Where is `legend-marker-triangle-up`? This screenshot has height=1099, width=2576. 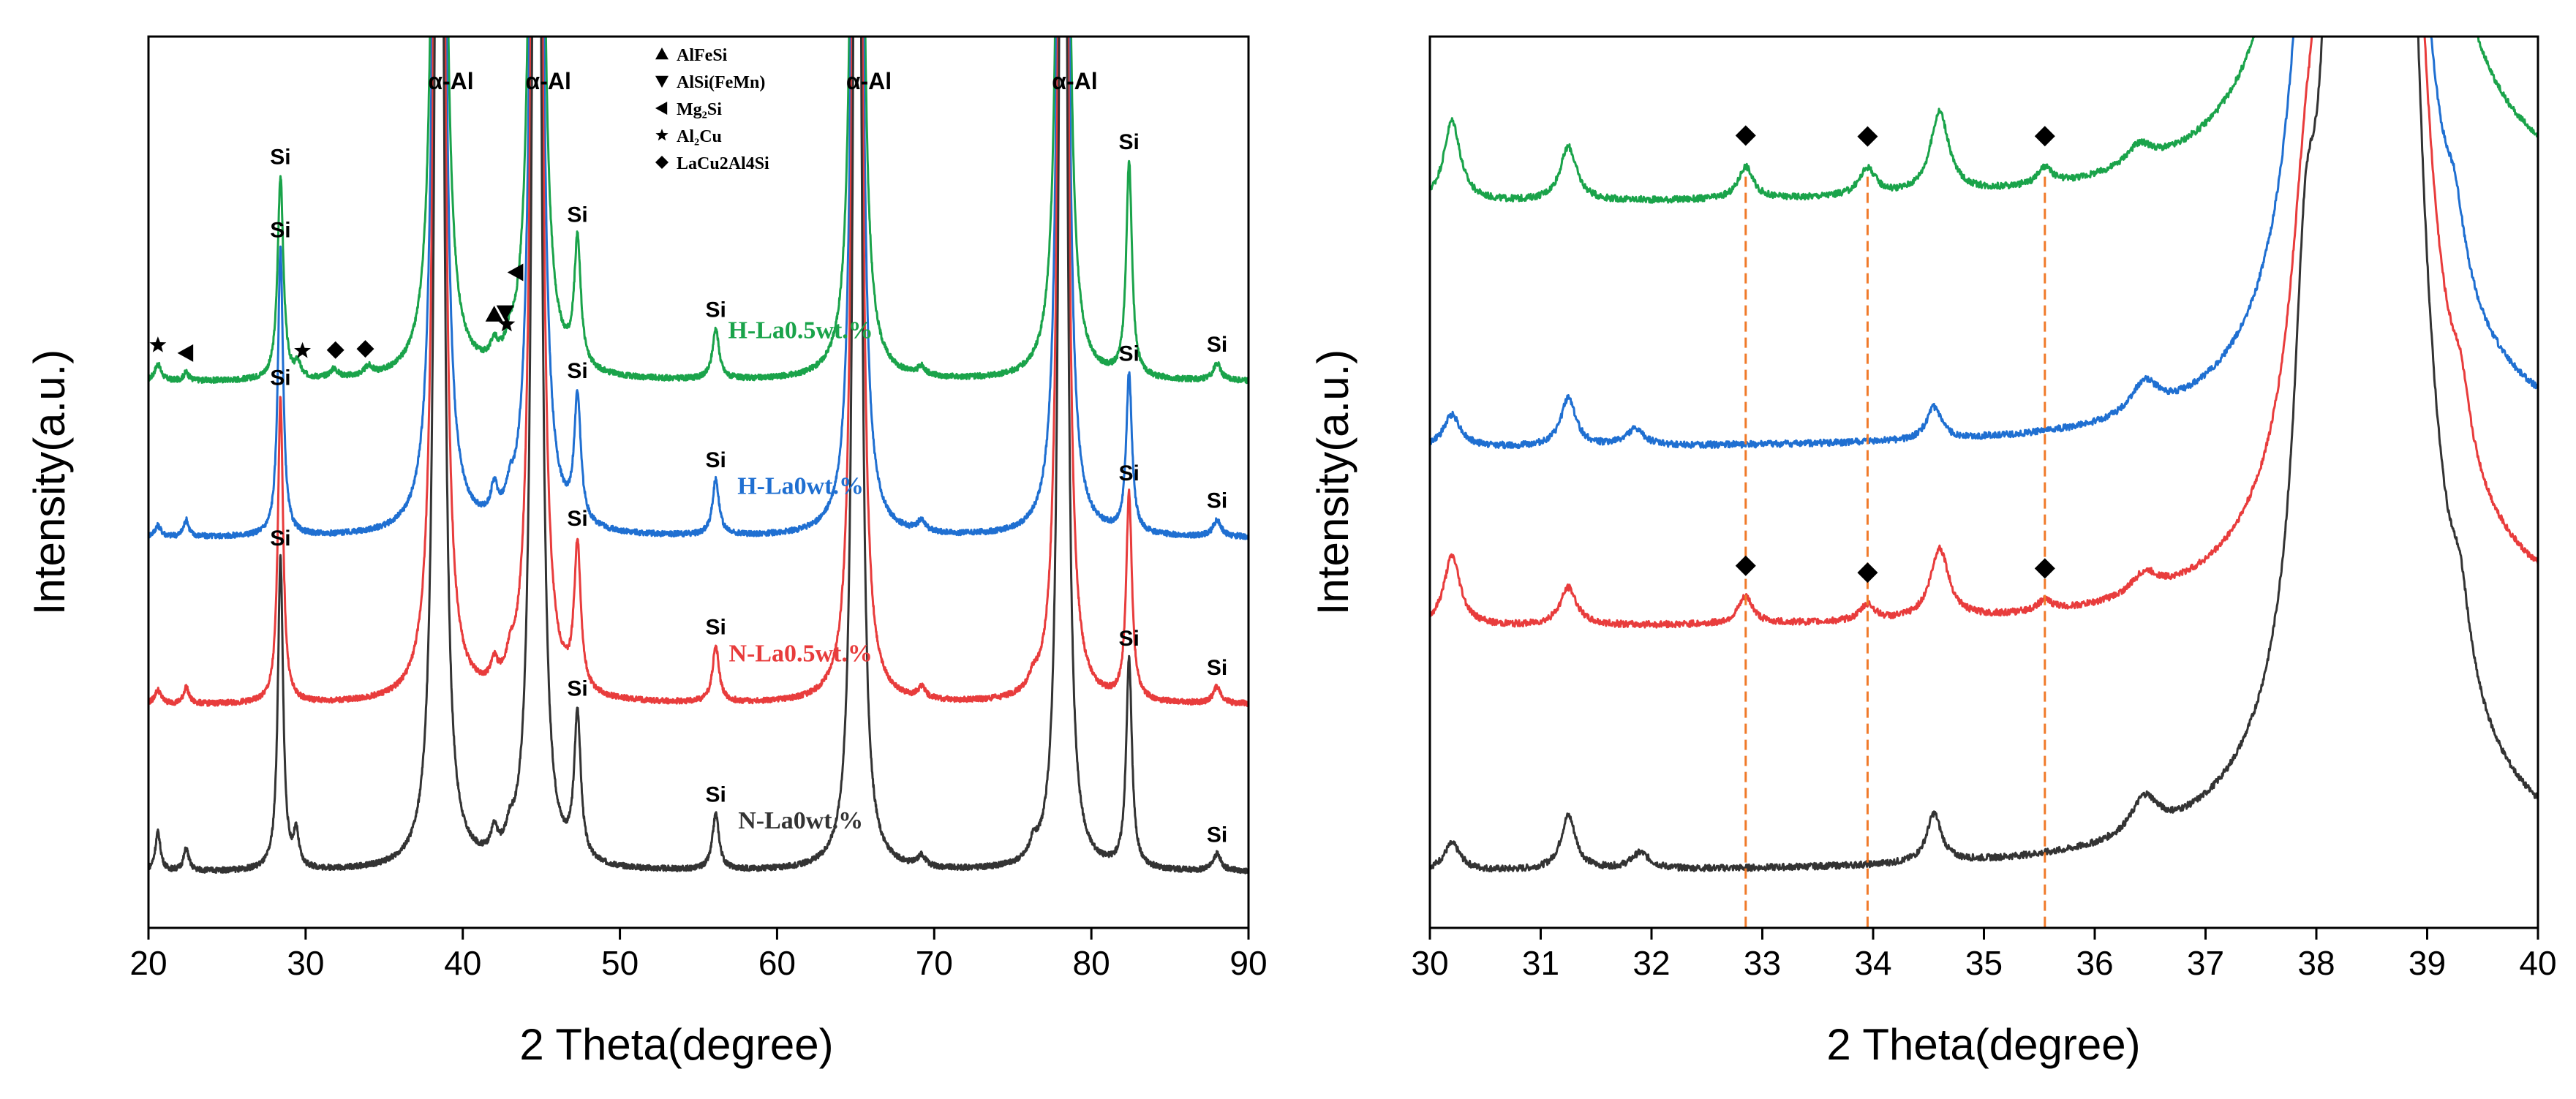 legend-marker-triangle-up is located at coordinates (662, 54).